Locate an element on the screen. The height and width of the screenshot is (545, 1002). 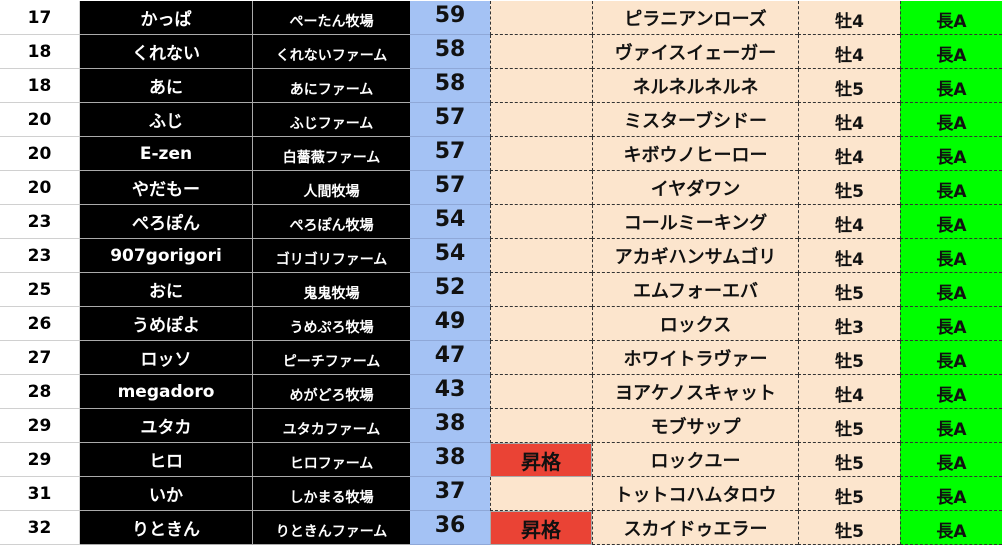
rank-cell: 32 is located at coordinates (40, 528).